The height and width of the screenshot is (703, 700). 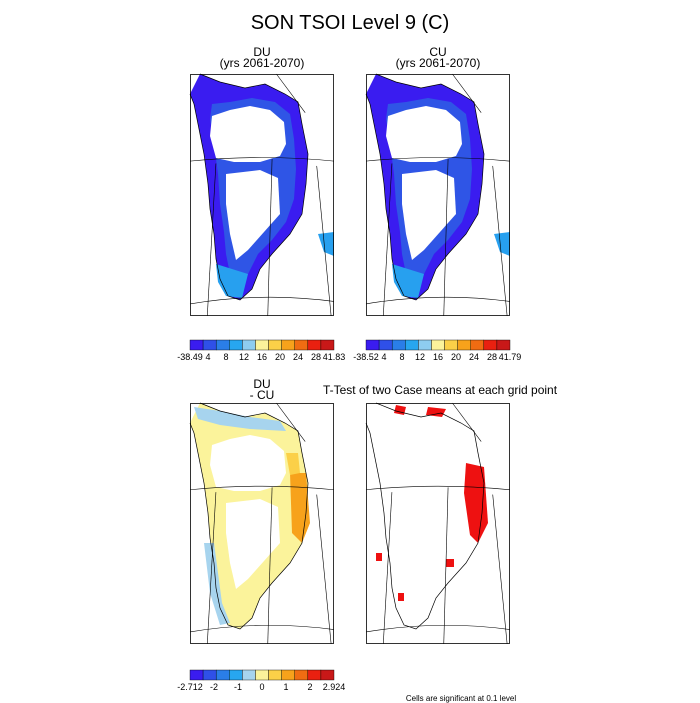 What do you see at coordinates (309, 687) in the screenshot?
I see `colorbar-tick-label: 2` at bounding box center [309, 687].